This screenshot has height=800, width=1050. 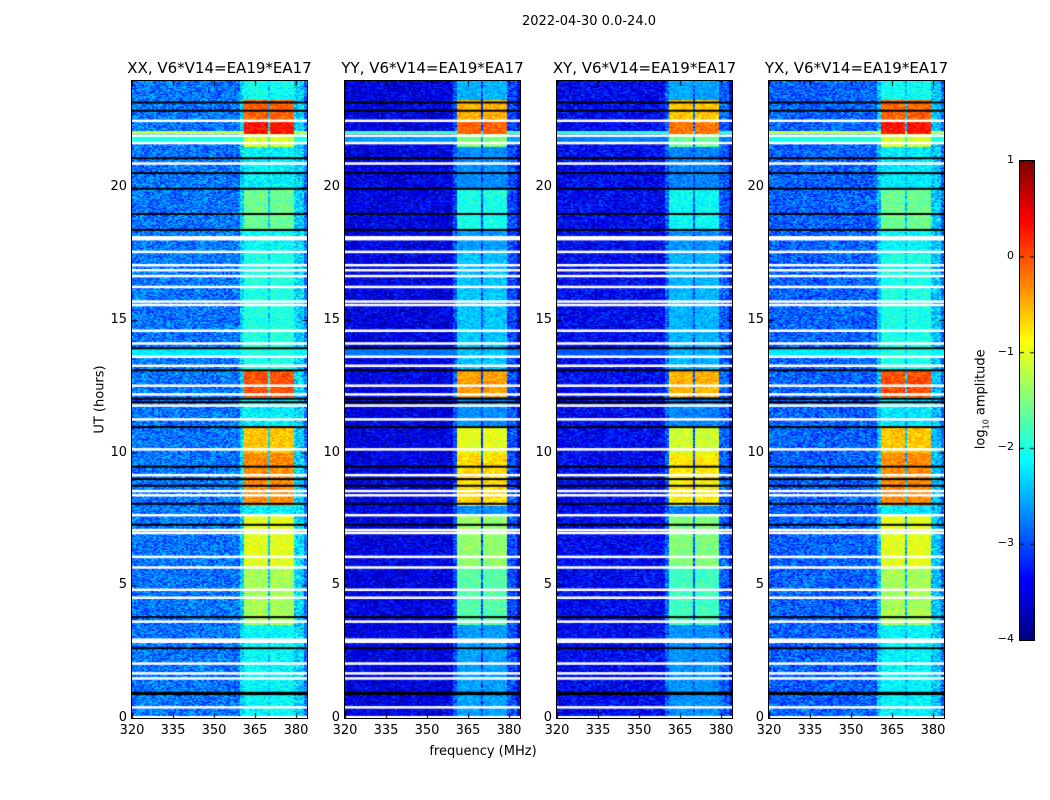 I want to click on panel-title: YX, V6*V14=EA19*EA17, so click(x=856, y=68).